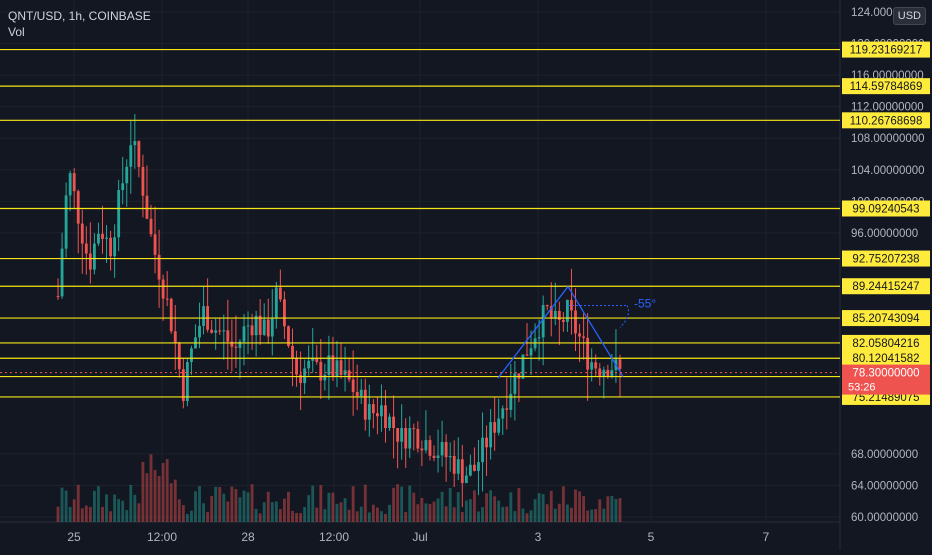 The width and height of the screenshot is (932, 555). Describe the element at coordinates (884, 234) in the screenshot. I see `y-tick-label: 96.00000000` at that location.